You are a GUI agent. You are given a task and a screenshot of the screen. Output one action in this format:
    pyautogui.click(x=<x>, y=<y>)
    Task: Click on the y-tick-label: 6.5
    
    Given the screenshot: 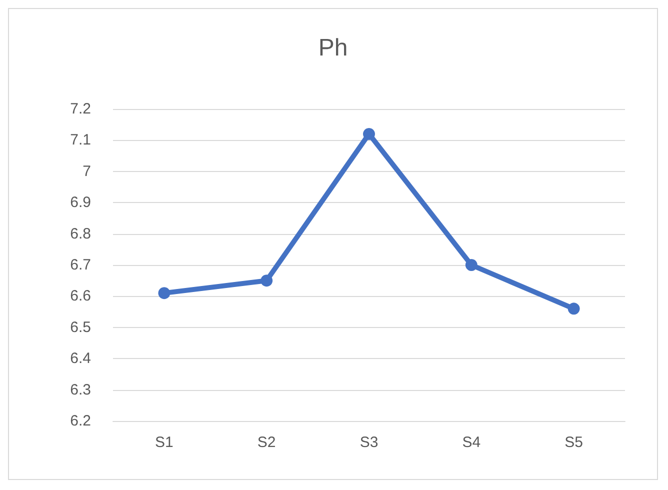 What is the action you would take?
    pyautogui.click(x=80, y=327)
    